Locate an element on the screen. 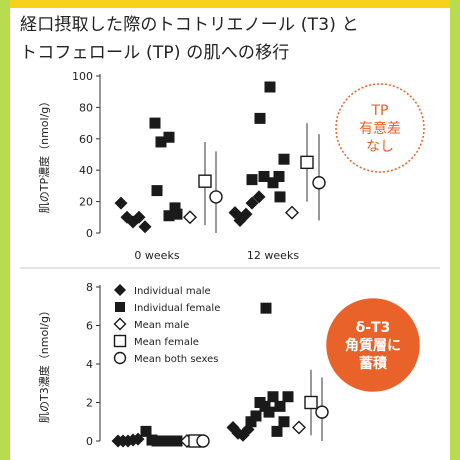 This screenshot has height=460, width=460. chart2-annotation-text: 角質層に is located at coordinates (373, 345).